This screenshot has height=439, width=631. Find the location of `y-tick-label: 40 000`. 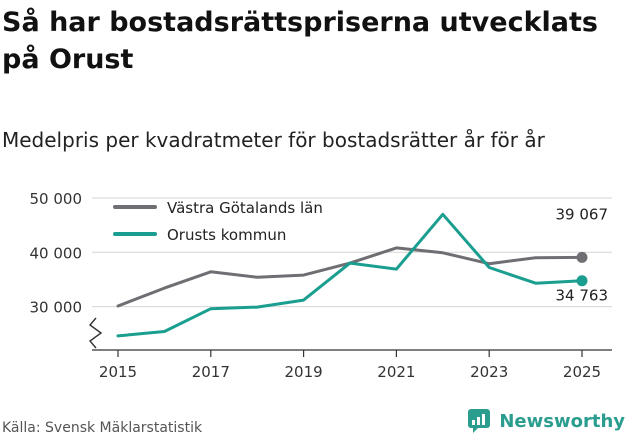

y-tick-label: 40 000 is located at coordinates (56, 253).